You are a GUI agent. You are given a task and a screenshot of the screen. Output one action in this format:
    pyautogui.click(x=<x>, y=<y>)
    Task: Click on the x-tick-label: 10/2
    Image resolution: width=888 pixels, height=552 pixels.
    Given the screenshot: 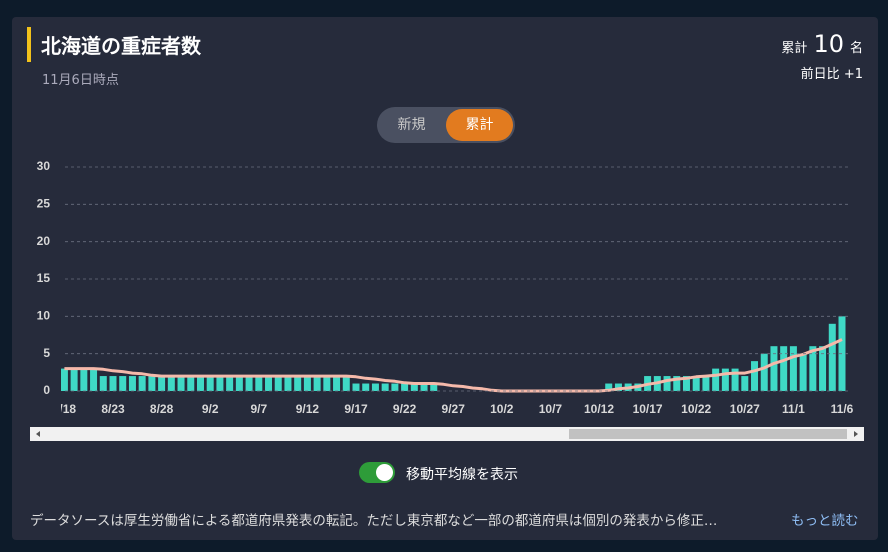 What is the action you would take?
    pyautogui.click(x=502, y=409)
    